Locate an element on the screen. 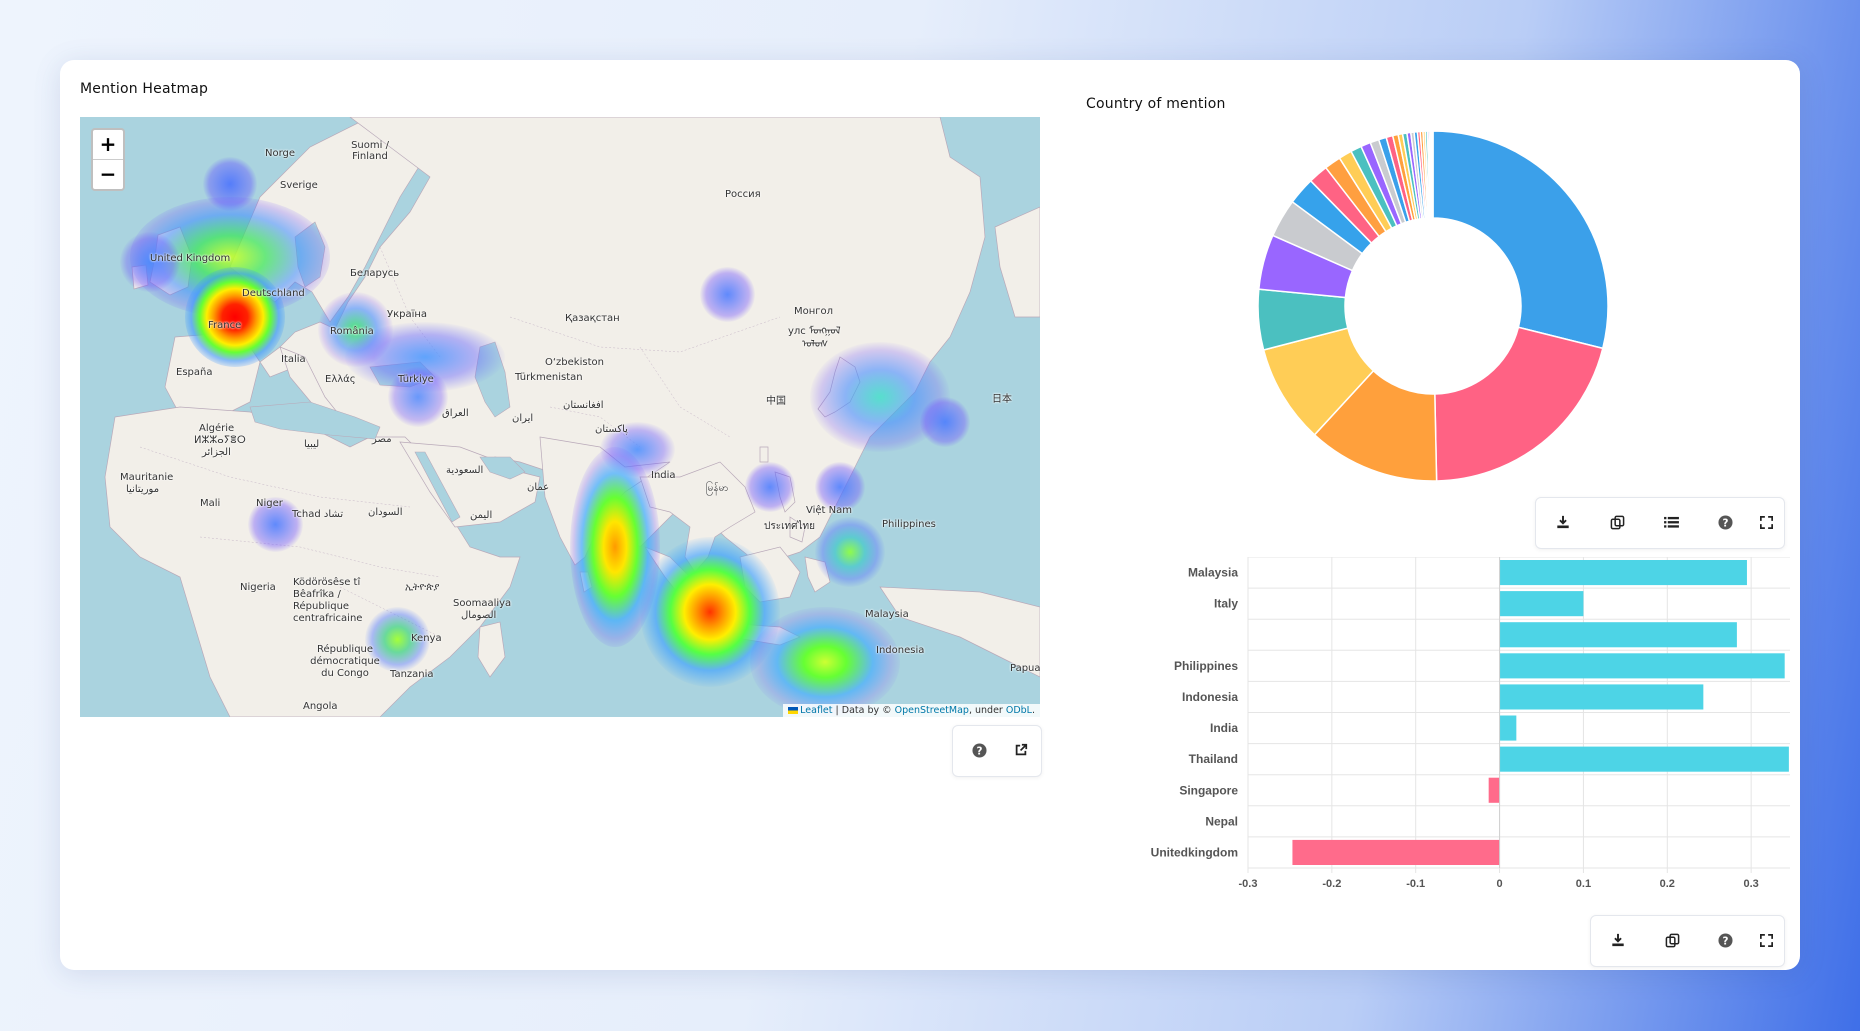 The height and width of the screenshot is (1031, 1860). donut-title: Country of mention is located at coordinates (1156, 104).